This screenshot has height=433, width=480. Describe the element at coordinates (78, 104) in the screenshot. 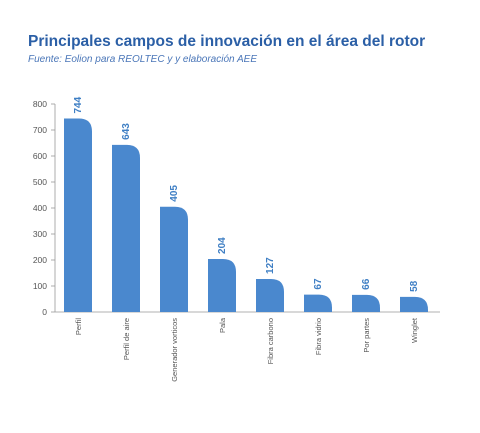

I see `data-label: 744` at that location.